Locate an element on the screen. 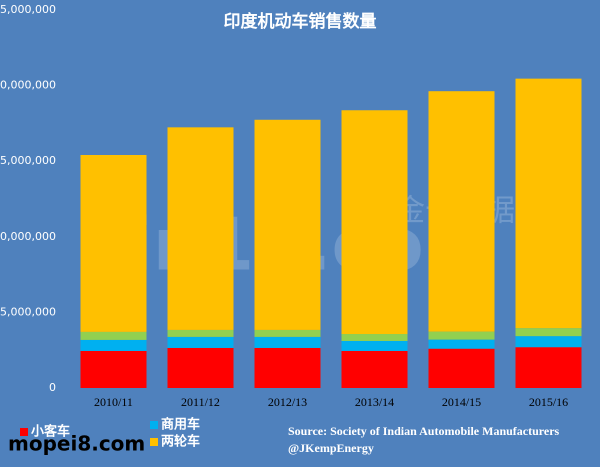 The height and width of the screenshot is (467, 600). x-tick-label: 2010/11 is located at coordinates (113, 402).